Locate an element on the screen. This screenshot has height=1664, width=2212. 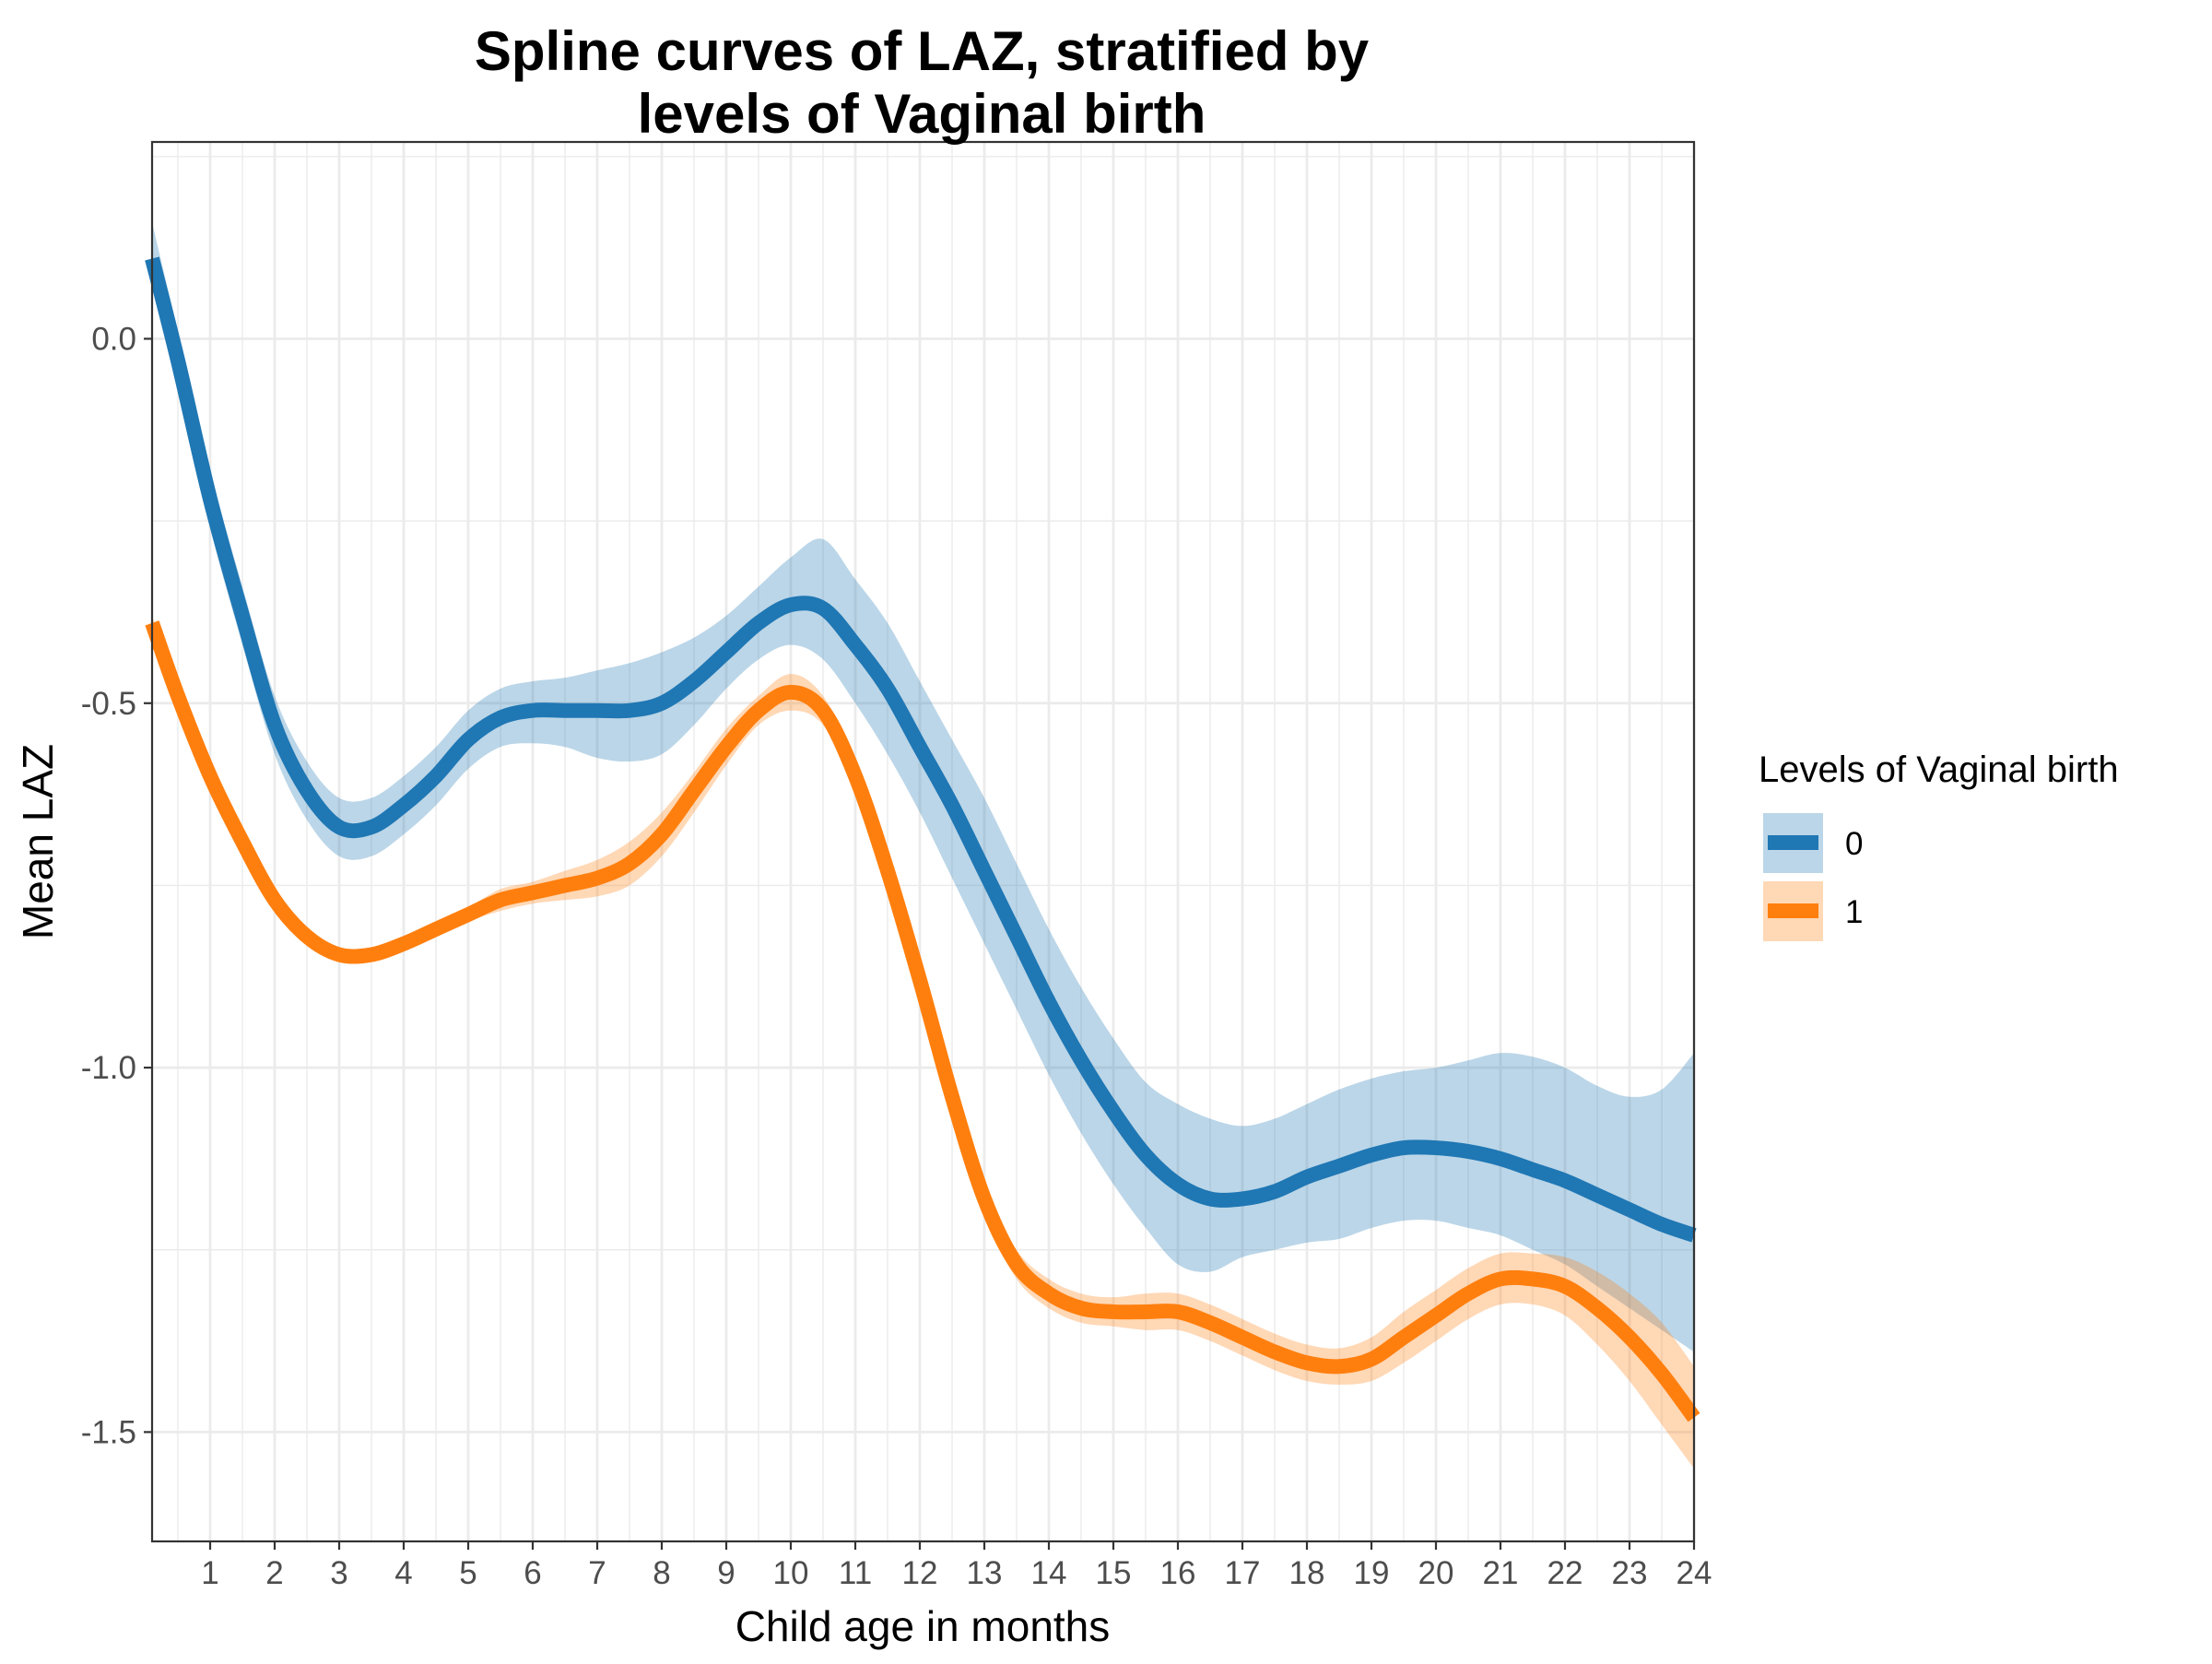
x-tick-label: 4 is located at coordinates (403, 1573).